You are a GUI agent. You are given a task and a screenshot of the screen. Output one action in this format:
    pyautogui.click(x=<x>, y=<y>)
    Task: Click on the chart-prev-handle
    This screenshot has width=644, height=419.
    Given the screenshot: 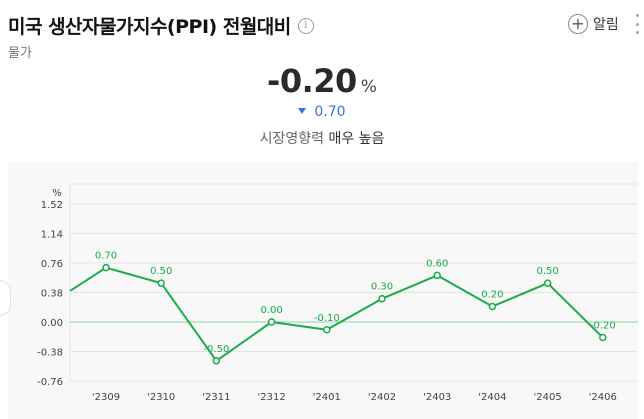 What is the action you would take?
    pyautogui.click(x=5, y=298)
    